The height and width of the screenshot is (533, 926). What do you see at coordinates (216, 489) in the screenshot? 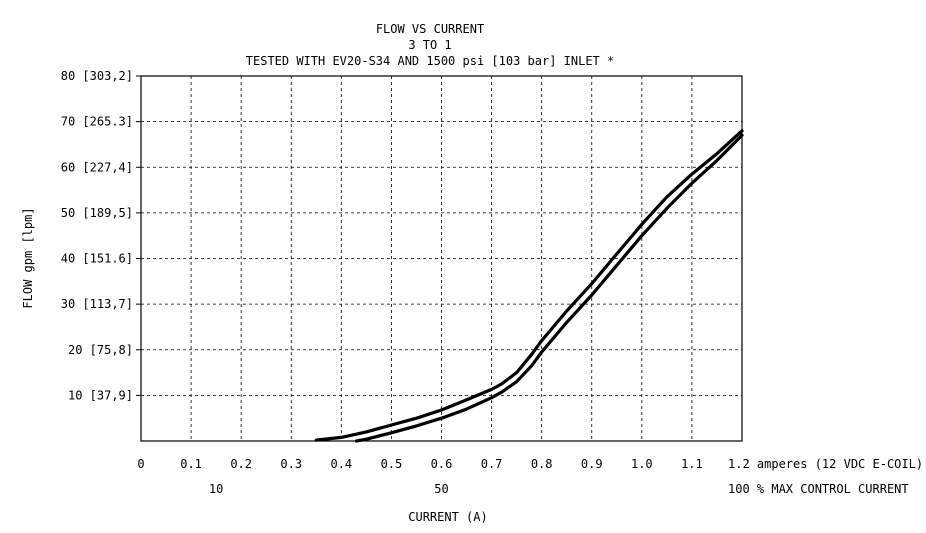
I see `secondary-x-tick-label: 10` at bounding box center [216, 489].